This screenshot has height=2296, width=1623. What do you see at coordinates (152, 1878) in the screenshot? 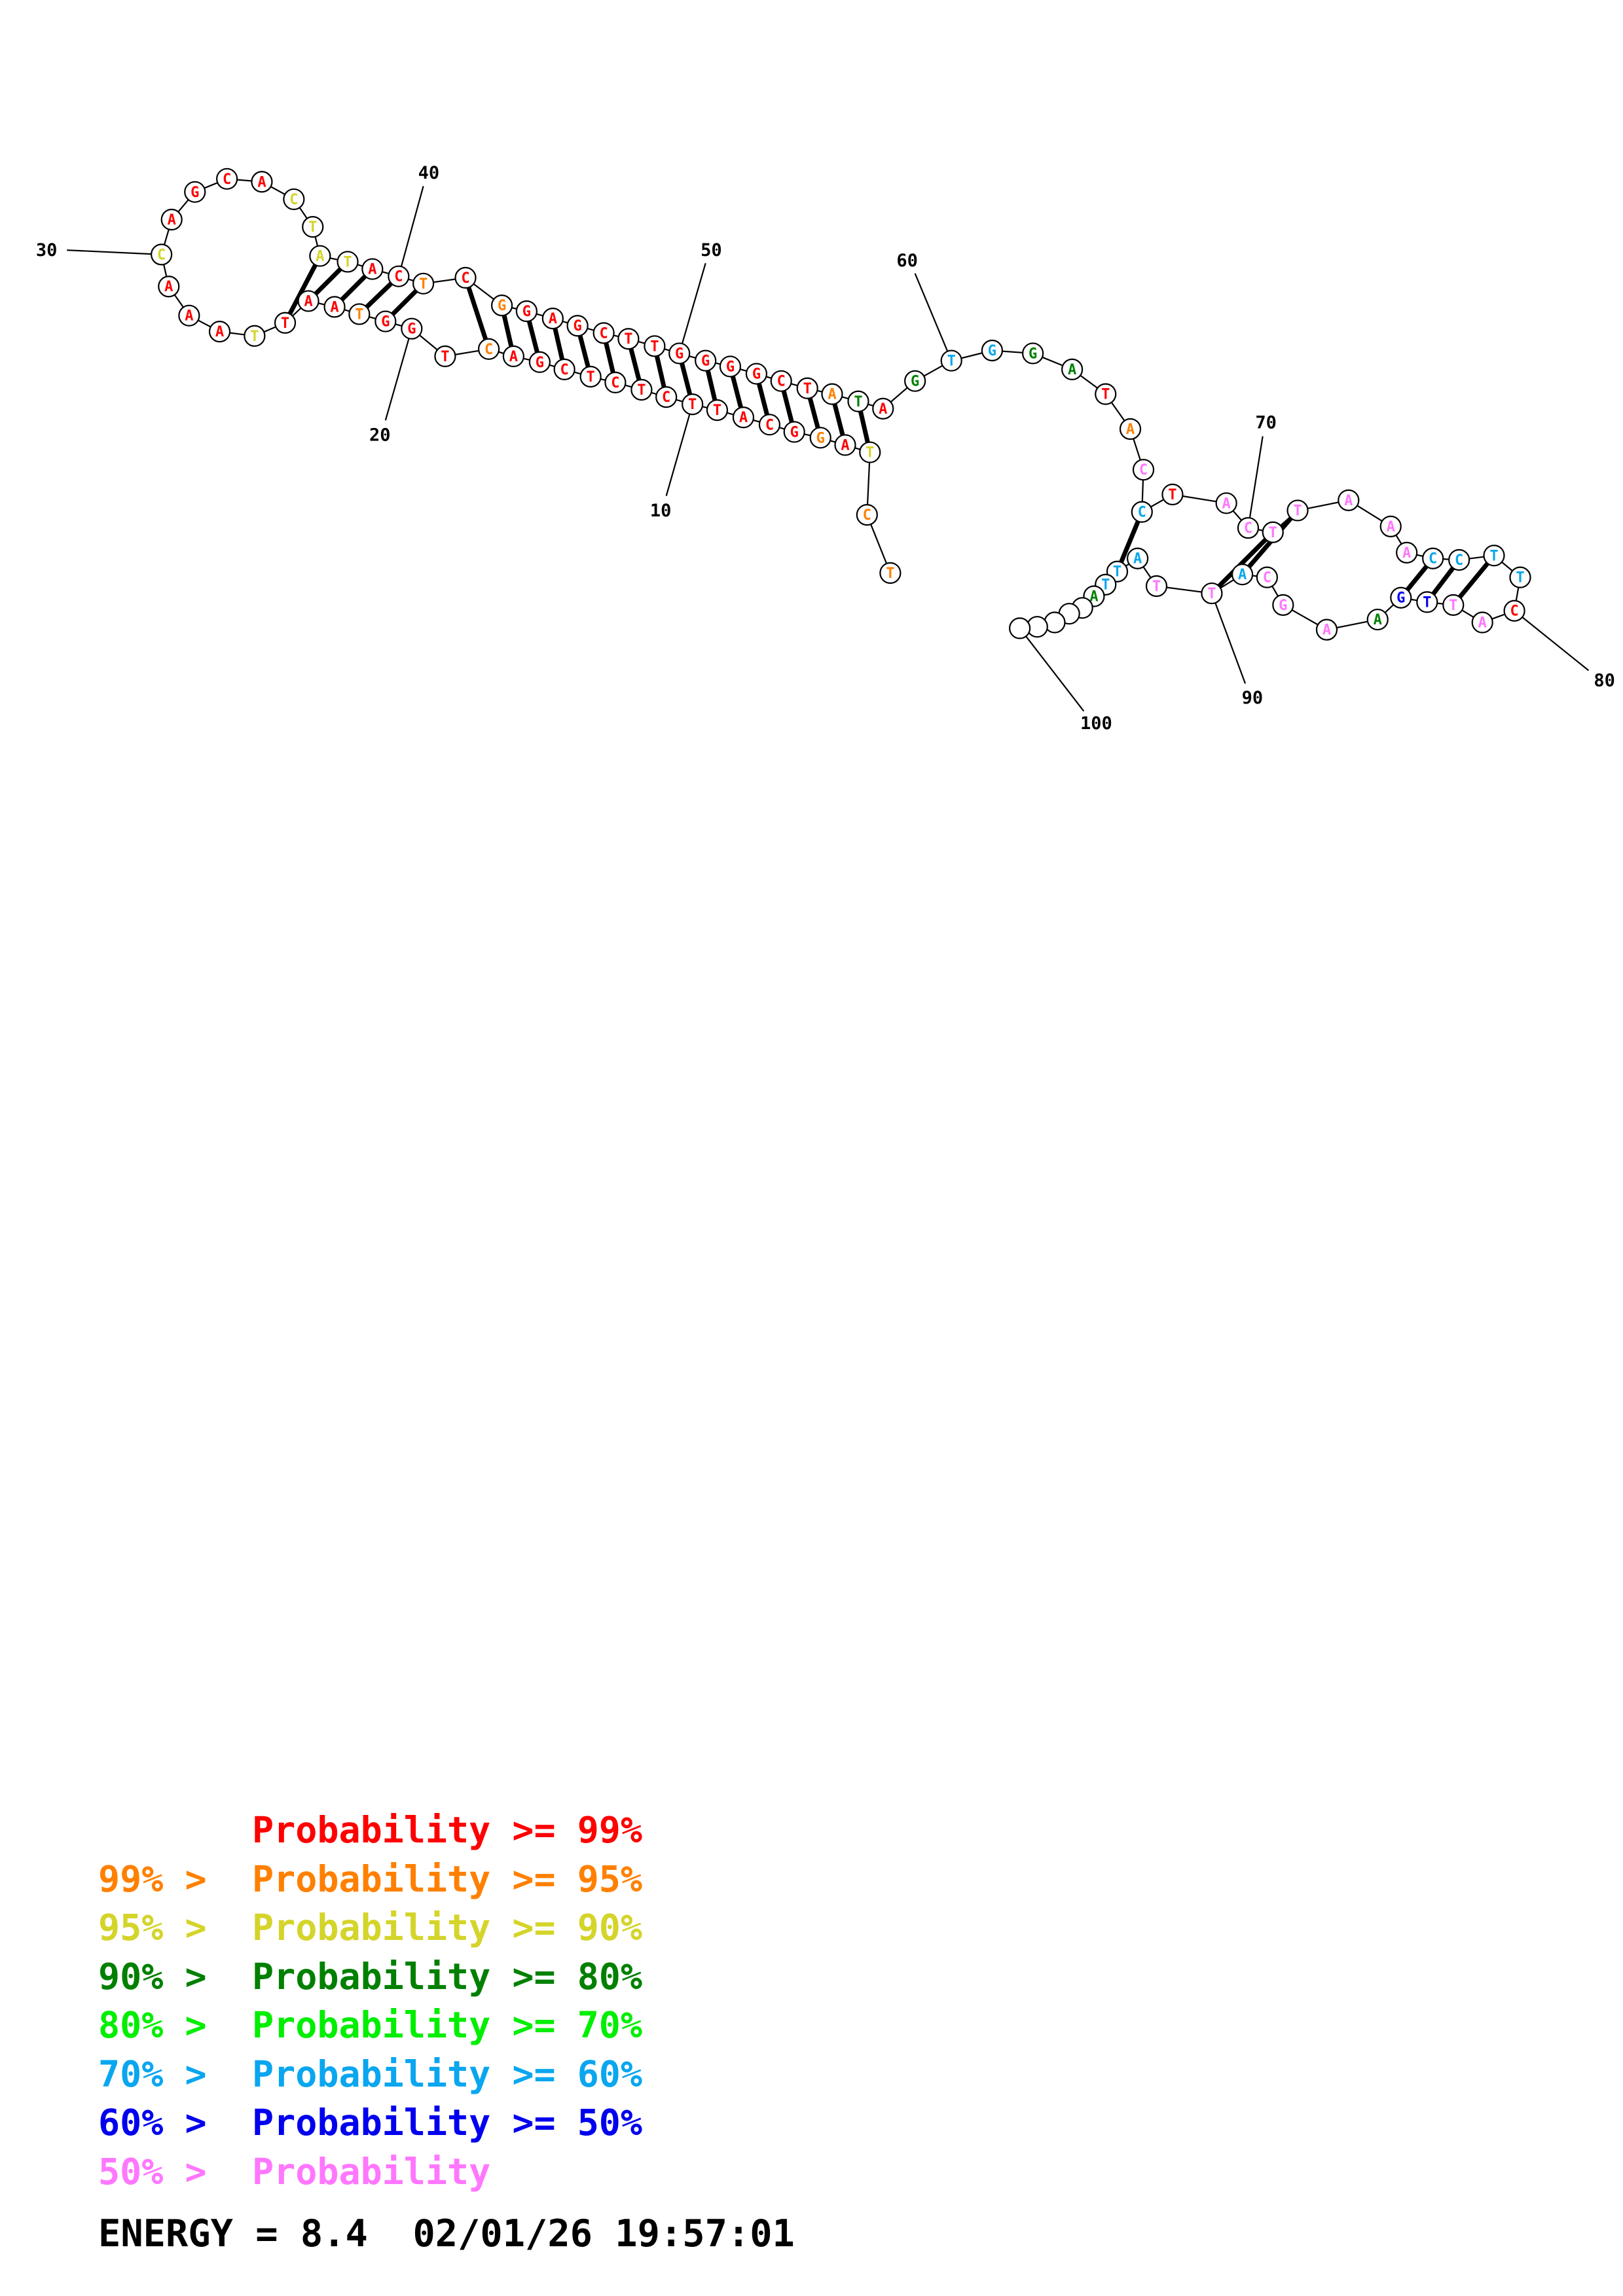
I see `legend-prefix: 99% >` at bounding box center [152, 1878].